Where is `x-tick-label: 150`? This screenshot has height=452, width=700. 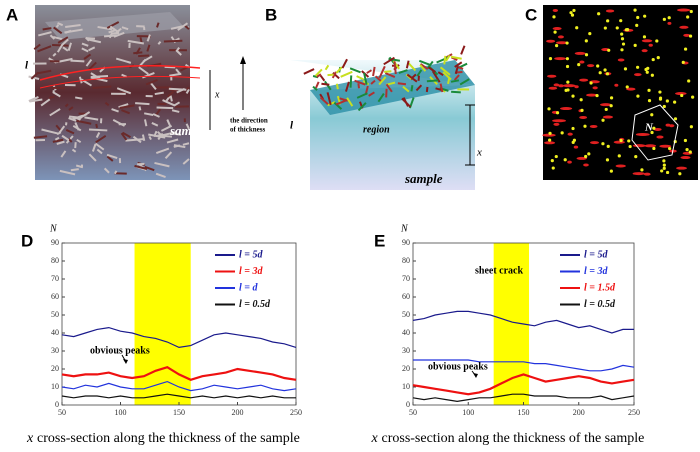 x-tick-label: 150 is located at coordinates (524, 412).